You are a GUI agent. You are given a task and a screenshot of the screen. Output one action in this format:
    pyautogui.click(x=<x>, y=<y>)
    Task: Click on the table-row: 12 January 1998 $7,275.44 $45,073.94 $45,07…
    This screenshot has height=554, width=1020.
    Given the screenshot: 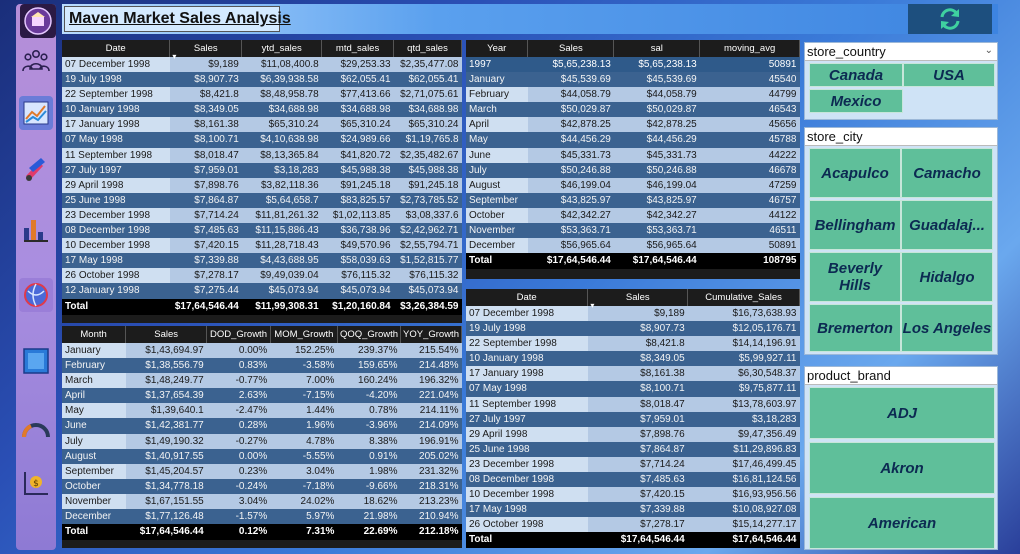 What is the action you would take?
    pyautogui.click(x=262, y=291)
    